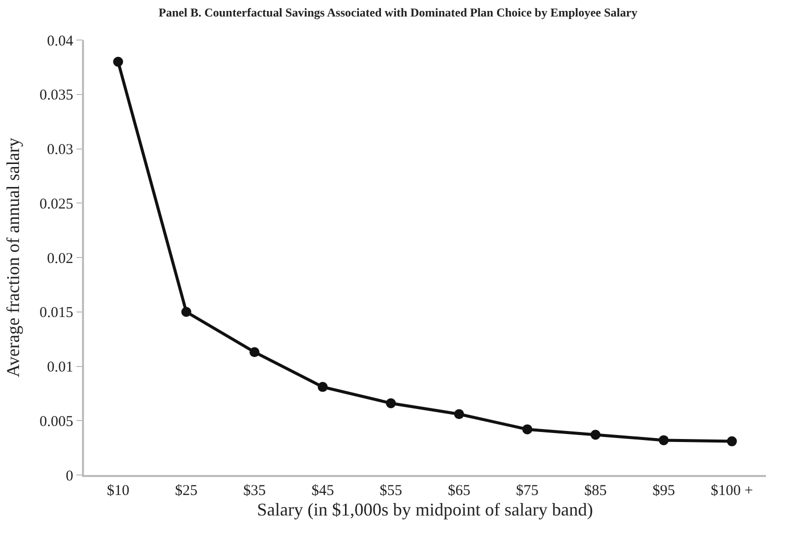  I want to click on x-tick-label: $10, so click(118, 490).